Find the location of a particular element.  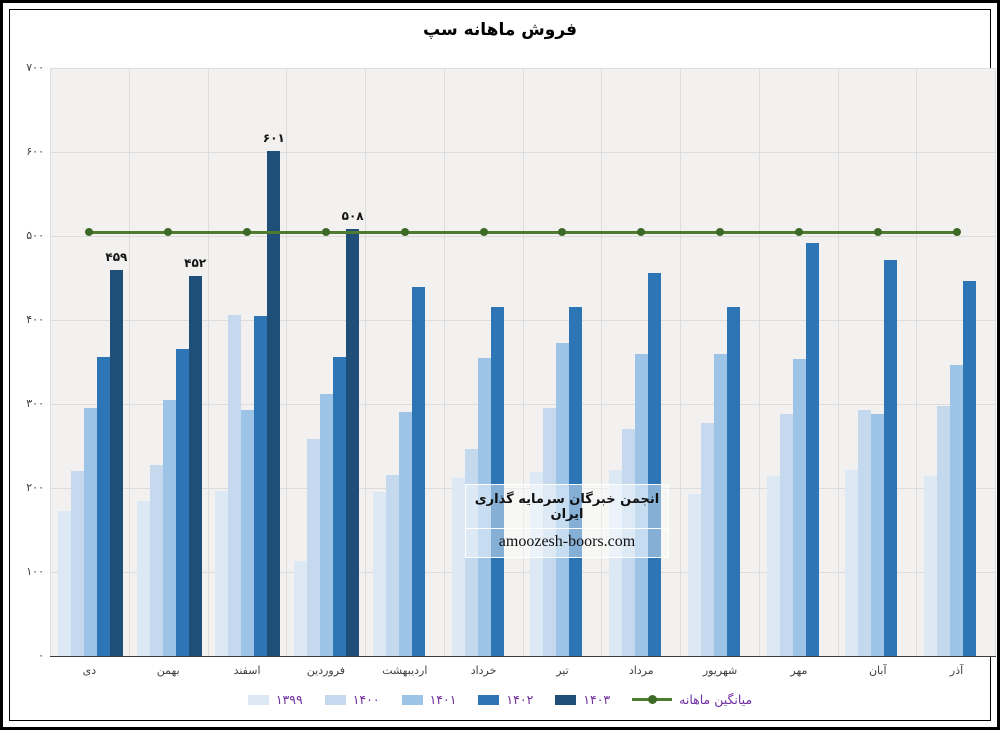

bar-۱۴۰۰-اسفند is located at coordinates (235, 485).